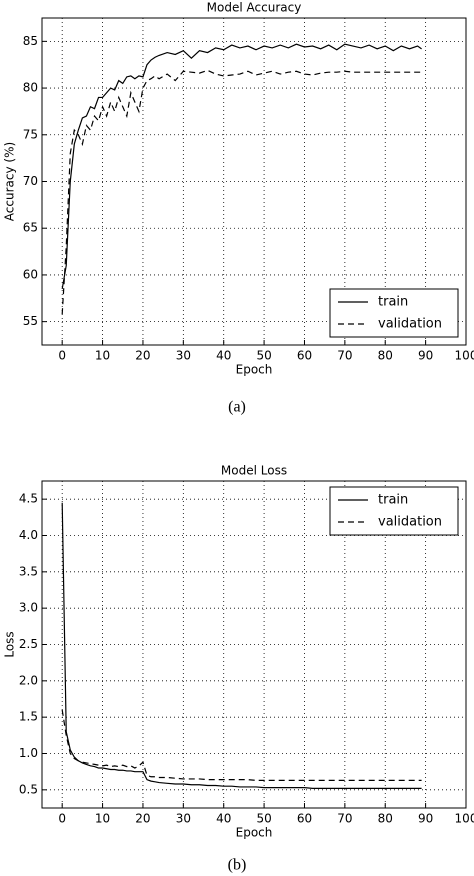 This screenshot has height=876, width=474. What do you see at coordinates (28, 753) in the screenshot?
I see `y-tick-label: 1.0` at bounding box center [28, 753].